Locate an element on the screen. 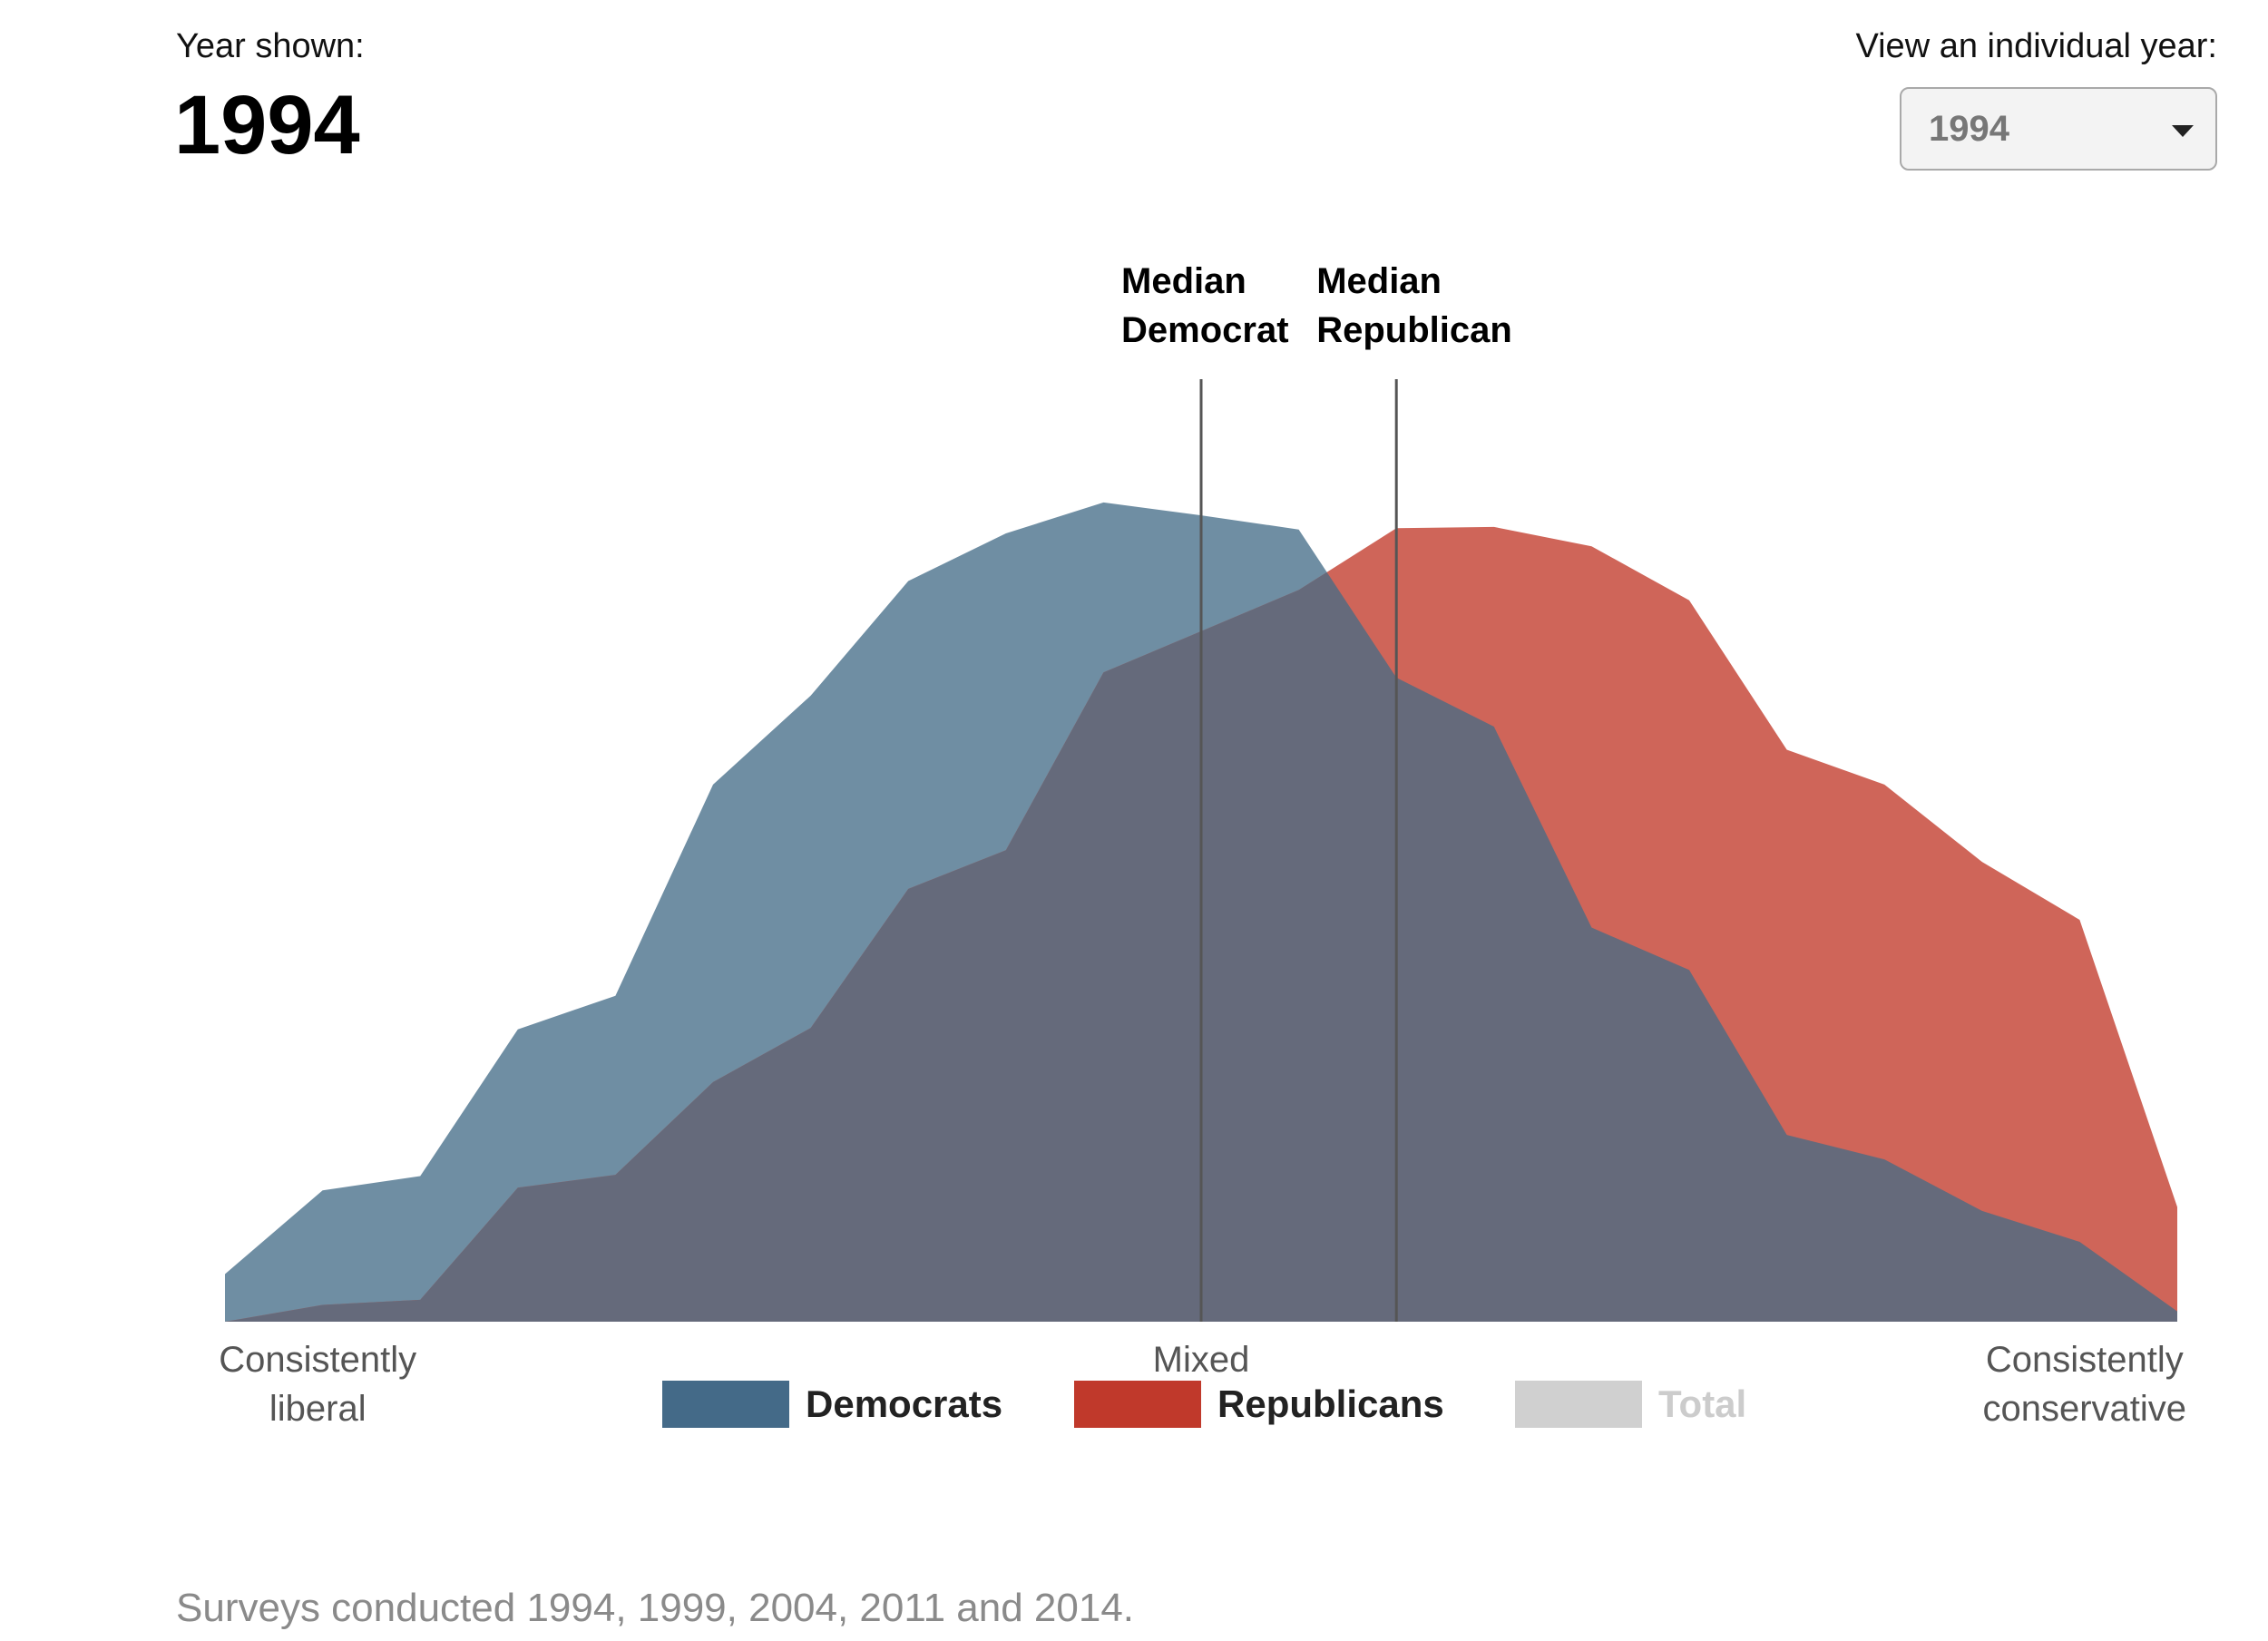 This screenshot has width=2268, height=1641. legend-swatch-republicans is located at coordinates (1138, 1404).